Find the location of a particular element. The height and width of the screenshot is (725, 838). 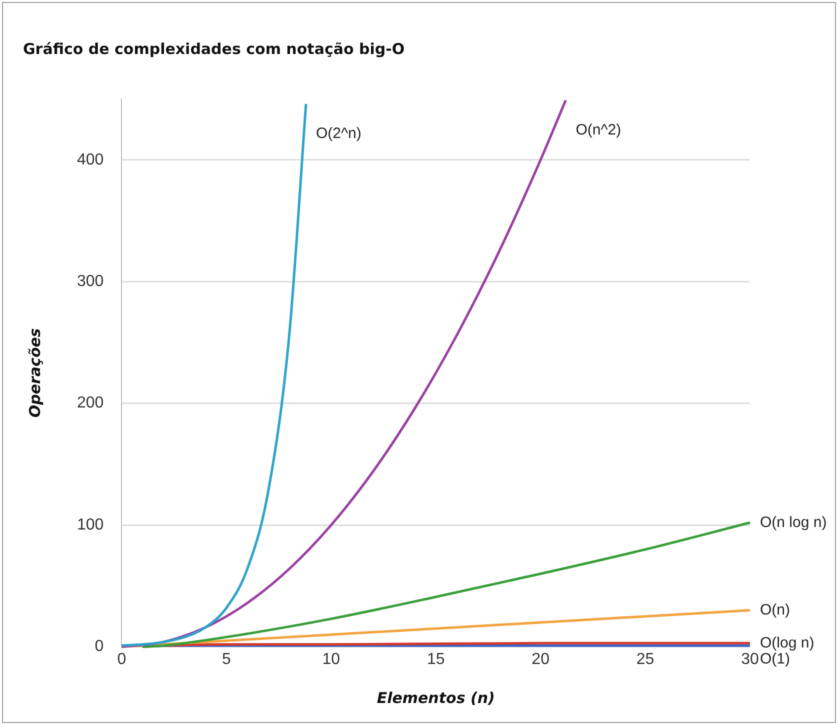

series-label: O(log n) is located at coordinates (787, 643).